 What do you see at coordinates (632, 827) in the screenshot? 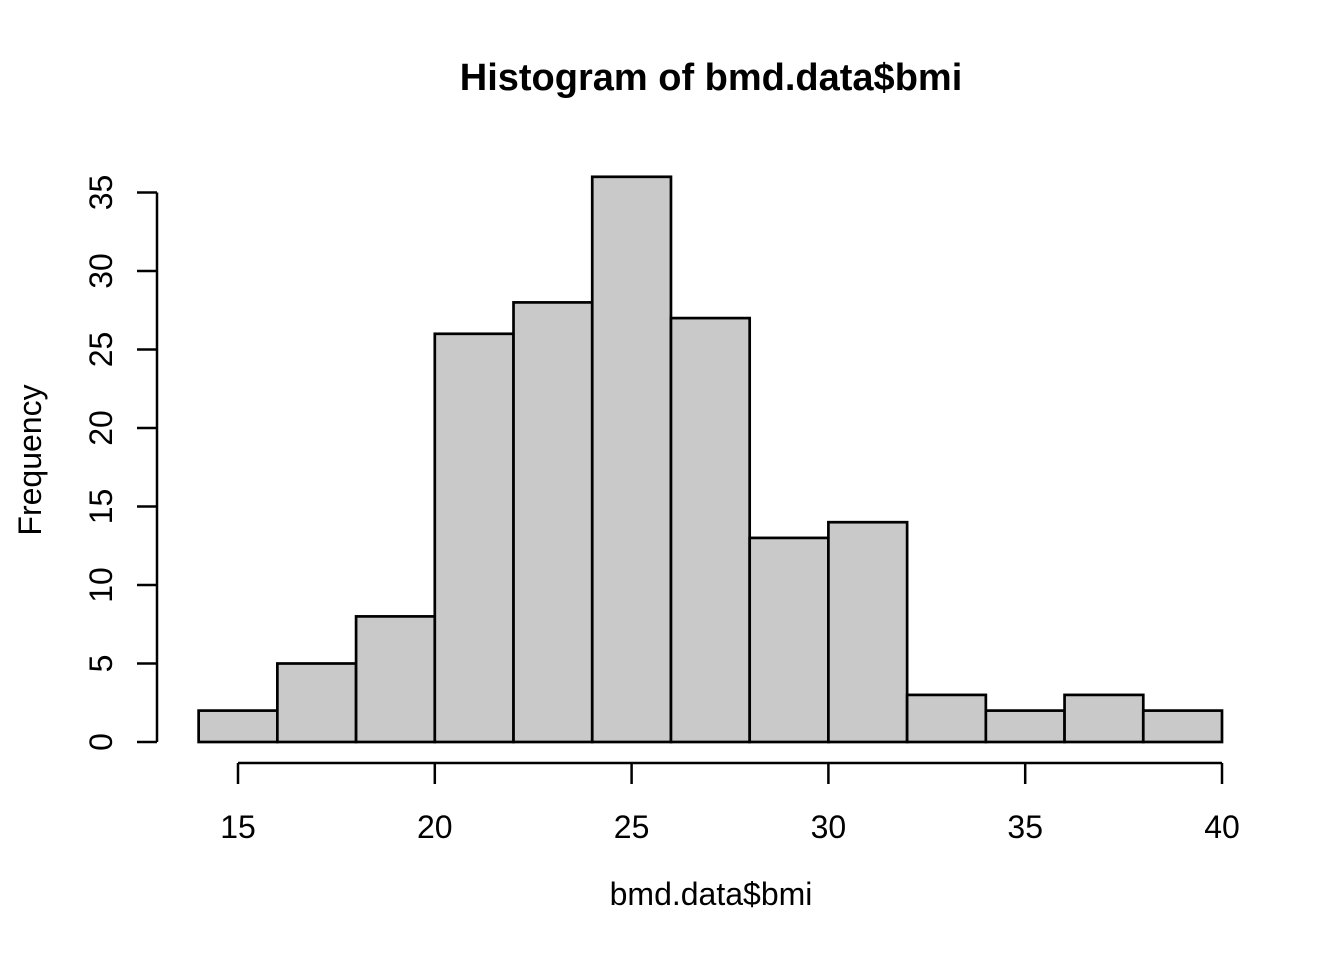
I see `x-tick-label: 25` at bounding box center [632, 827].